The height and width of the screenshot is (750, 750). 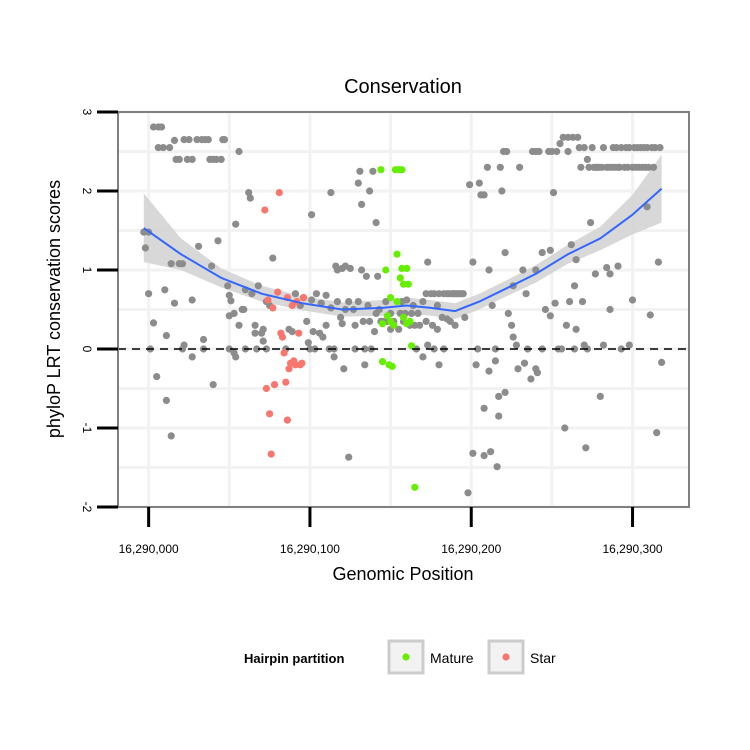 What do you see at coordinates (406, 657) in the screenshot?
I see `legend-key-mature` at bounding box center [406, 657].